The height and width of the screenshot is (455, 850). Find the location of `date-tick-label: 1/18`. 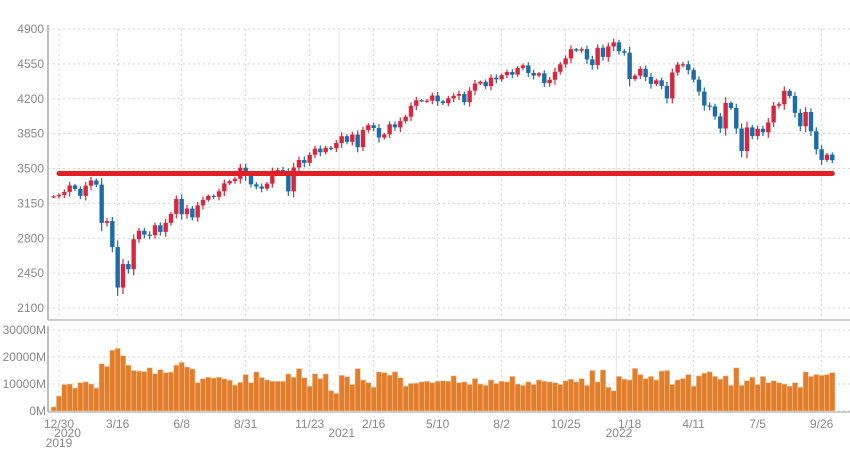

date-tick-label: 1/18 is located at coordinates (630, 424).